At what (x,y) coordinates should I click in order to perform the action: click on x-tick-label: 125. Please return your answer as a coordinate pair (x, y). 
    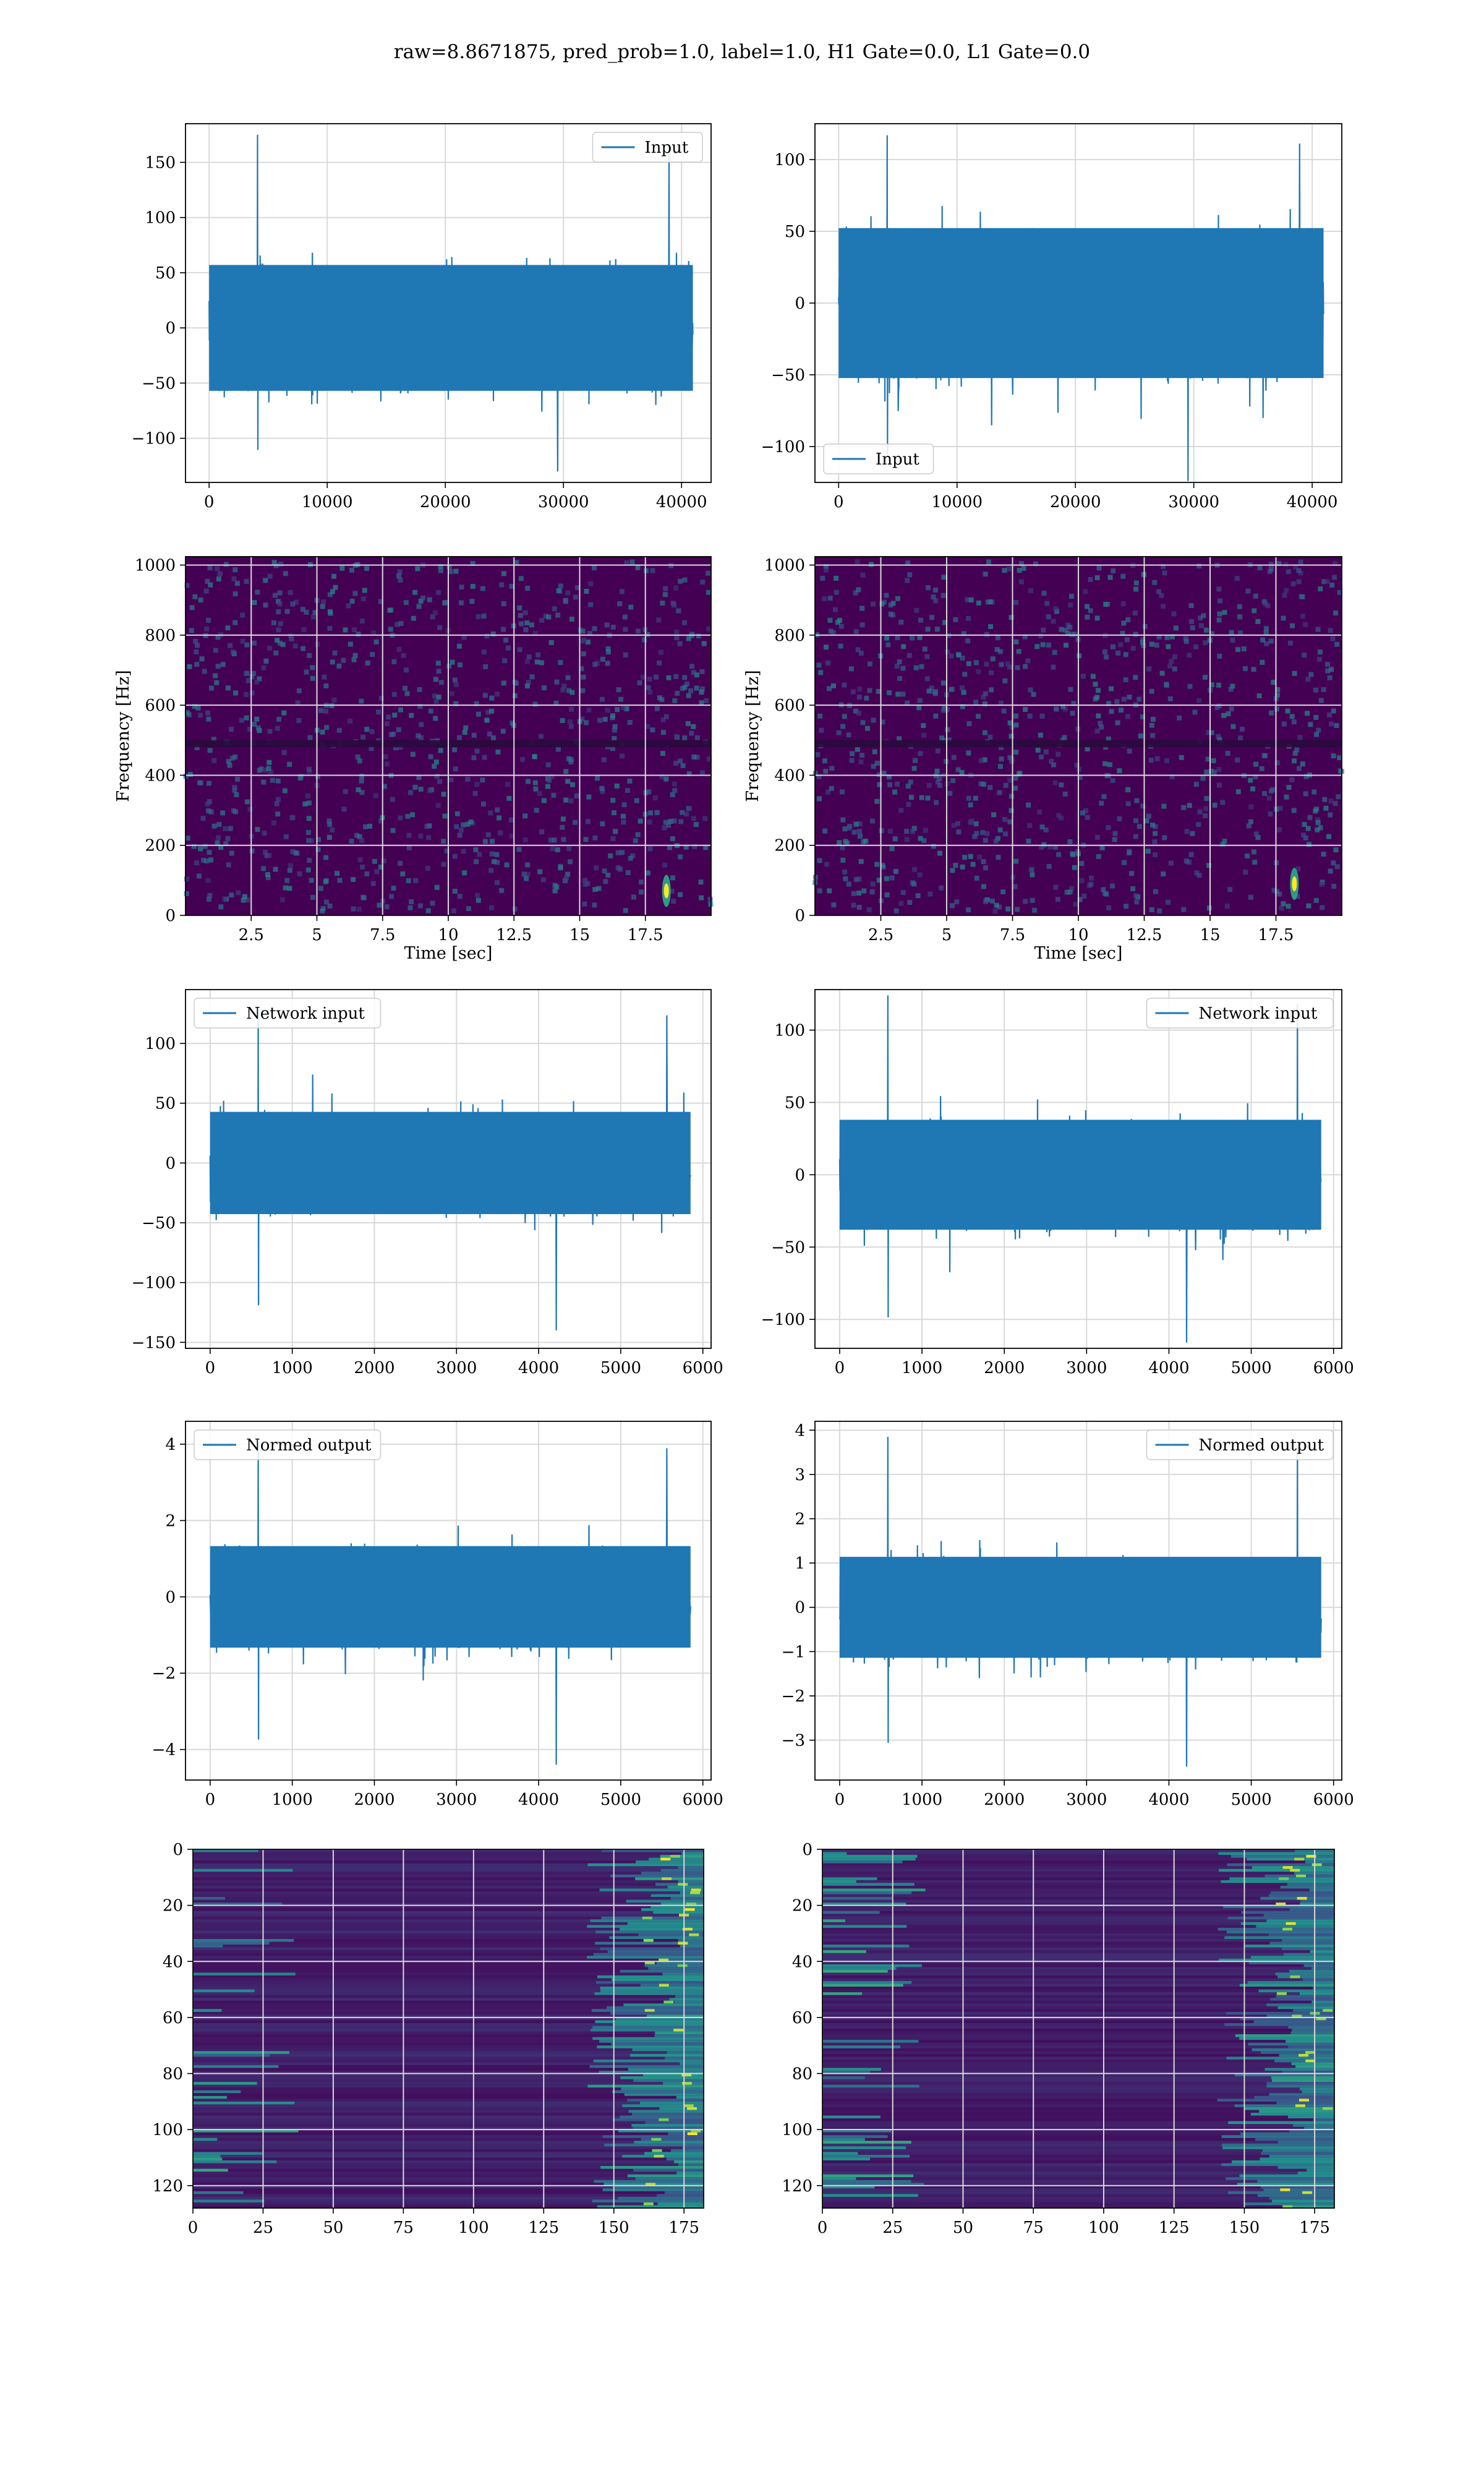
    Looking at the image, I should click on (1174, 2228).